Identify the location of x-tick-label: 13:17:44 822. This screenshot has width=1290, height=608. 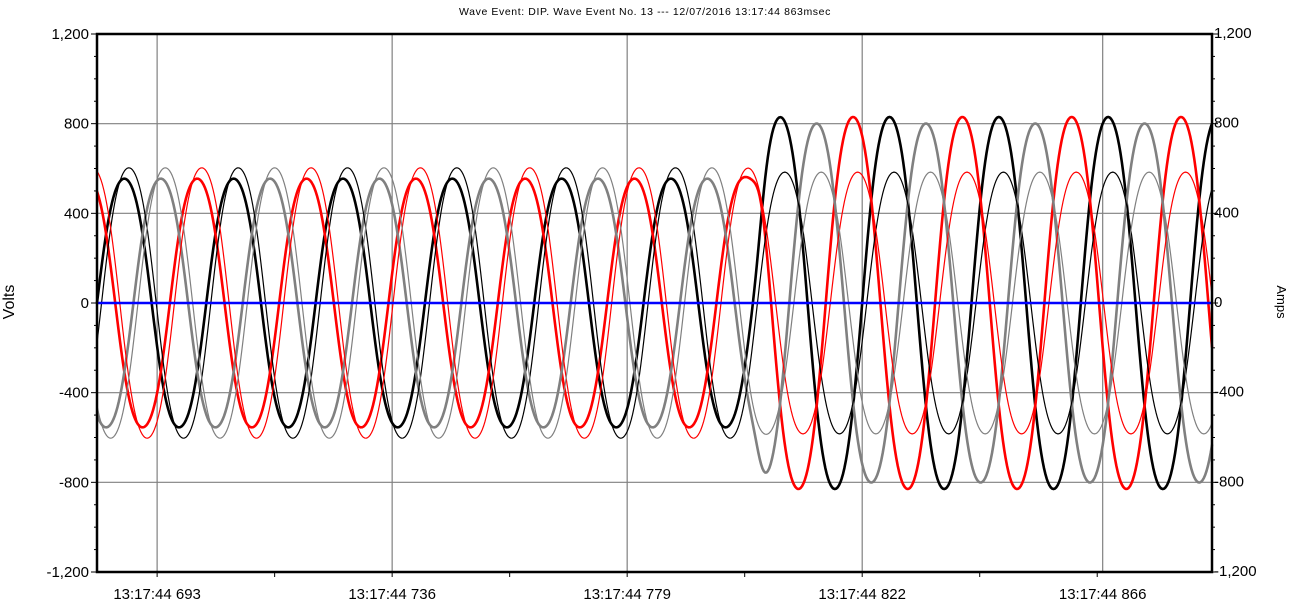
(862, 594).